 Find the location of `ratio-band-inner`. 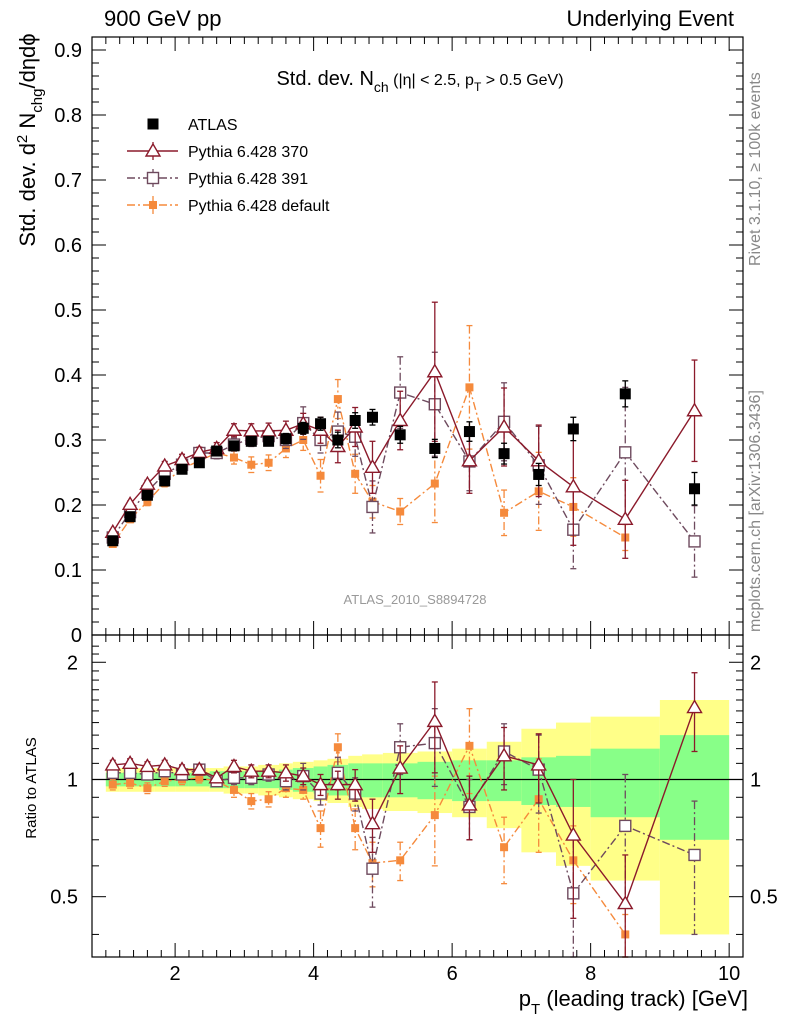

ratio-band-inner is located at coordinates (372, 780).